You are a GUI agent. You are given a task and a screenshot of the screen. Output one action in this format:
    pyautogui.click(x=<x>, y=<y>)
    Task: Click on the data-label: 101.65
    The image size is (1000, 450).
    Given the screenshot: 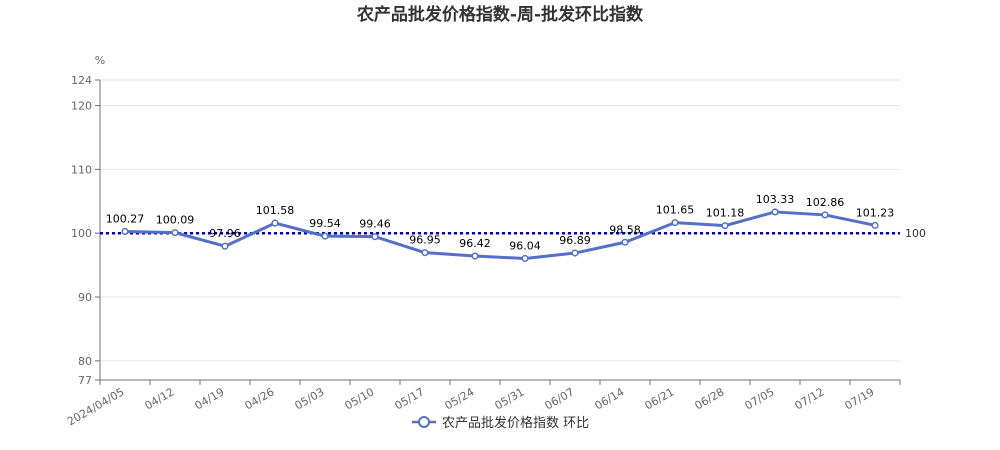 What is the action you would take?
    pyautogui.click(x=675, y=210)
    